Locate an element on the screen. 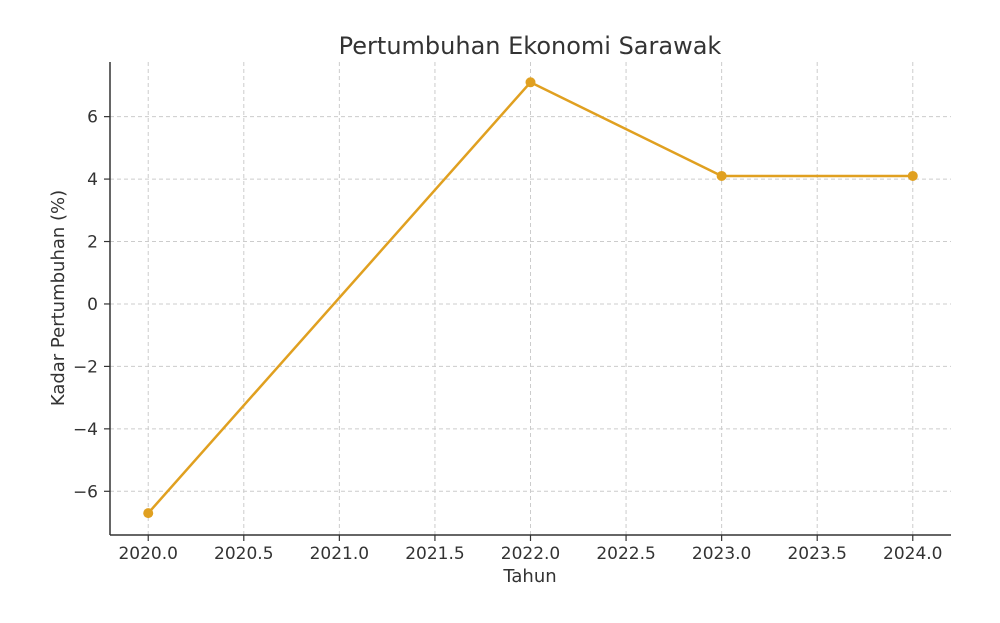 This screenshot has height=623, width=1000. x-tick-label: 2023.5 is located at coordinates (816, 554).